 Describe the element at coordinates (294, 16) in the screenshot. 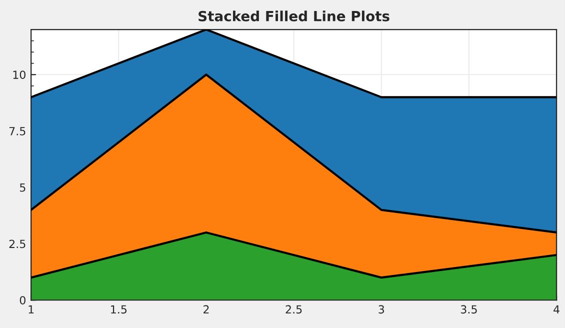

I see `chart-title: Stacked Filled Line Plots` at that location.